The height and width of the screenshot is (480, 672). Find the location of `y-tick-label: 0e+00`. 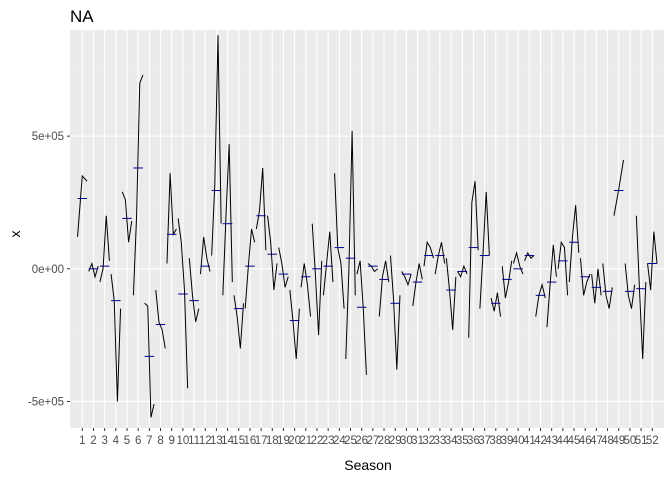

y-tick-label: 0e+00 is located at coordinates (48, 270).